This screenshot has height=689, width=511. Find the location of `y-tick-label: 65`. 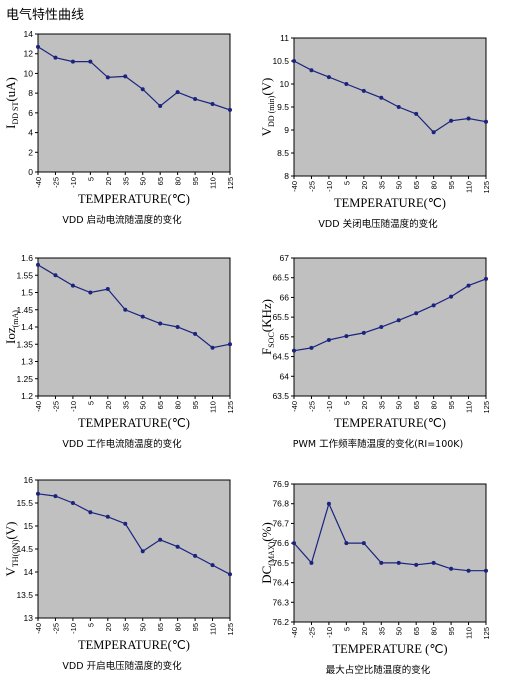

y-tick-label: 65 is located at coordinates (285, 337).